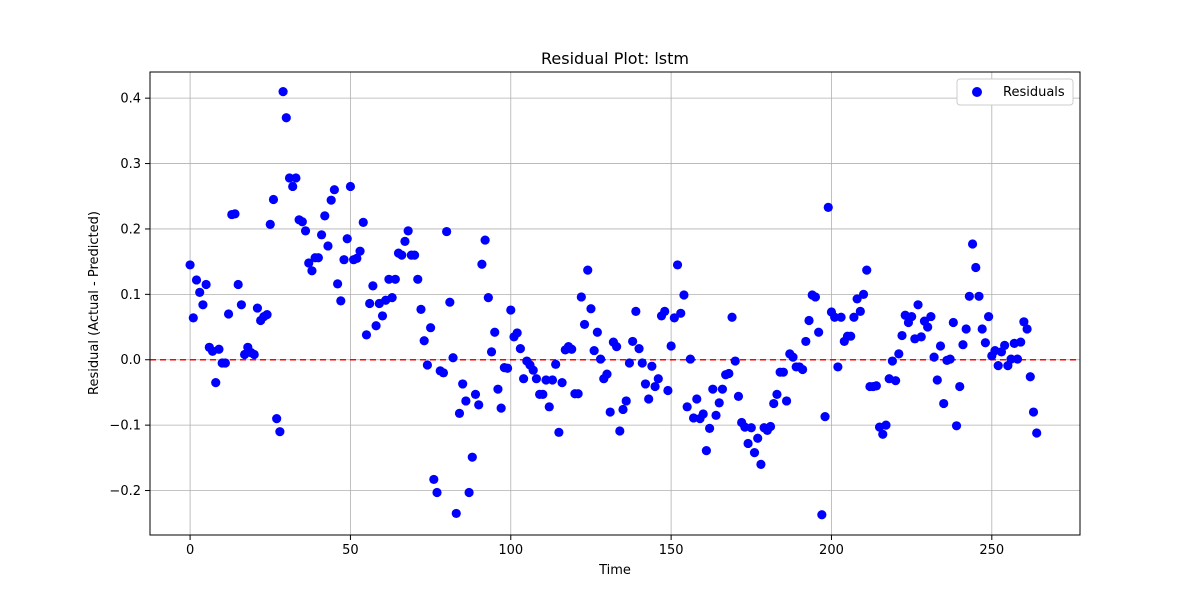 This screenshot has height=600, width=1200. I want to click on legend: Residuals, so click(1015, 92).